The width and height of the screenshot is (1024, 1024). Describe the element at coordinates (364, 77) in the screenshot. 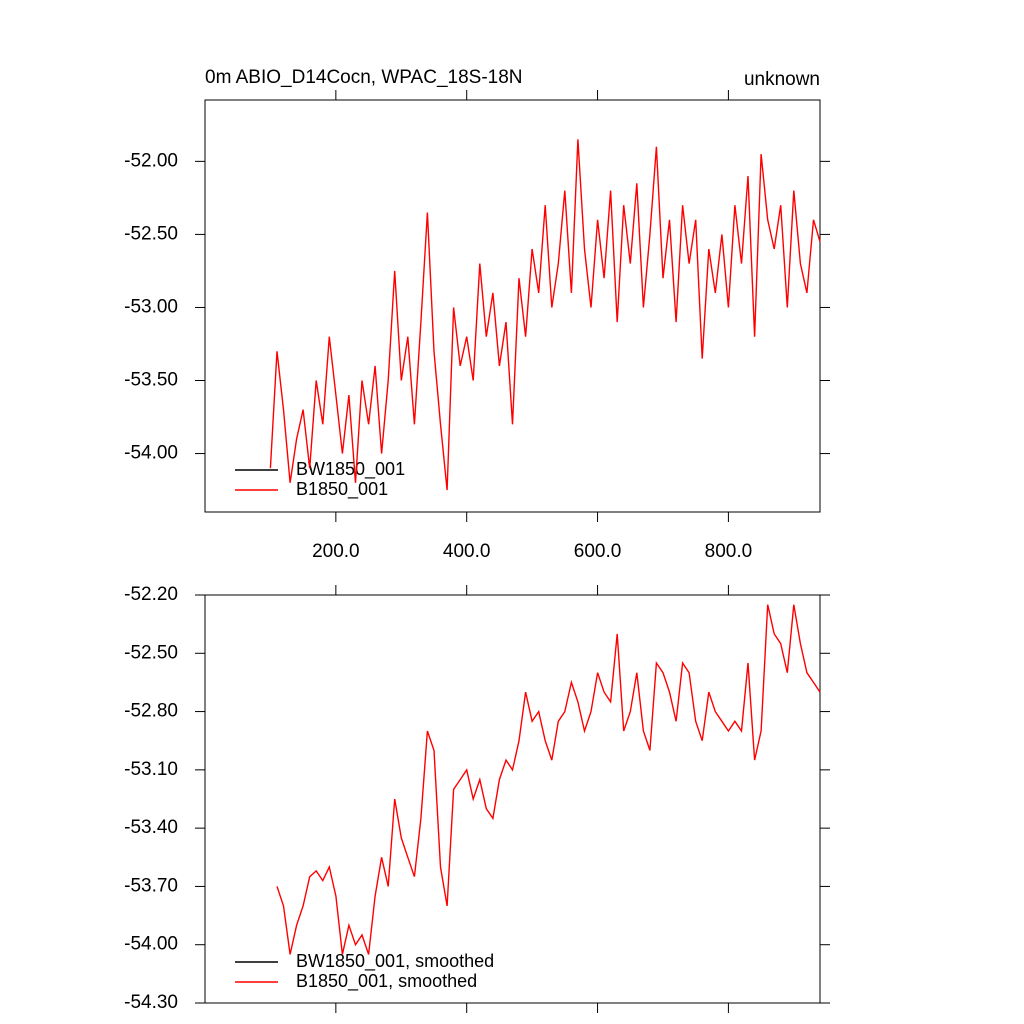

I see `chart-title: 0m ABIO_D14Cocn, WPAC_18S-18N` at that location.